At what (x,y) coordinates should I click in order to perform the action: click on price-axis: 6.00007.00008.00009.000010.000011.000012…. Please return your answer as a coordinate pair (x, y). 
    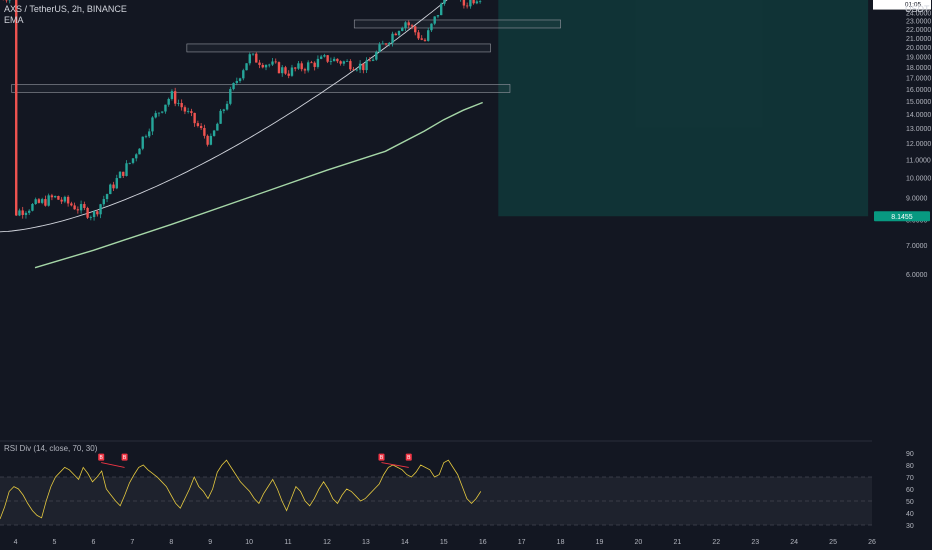
    Looking at the image, I should click on (918, 139).